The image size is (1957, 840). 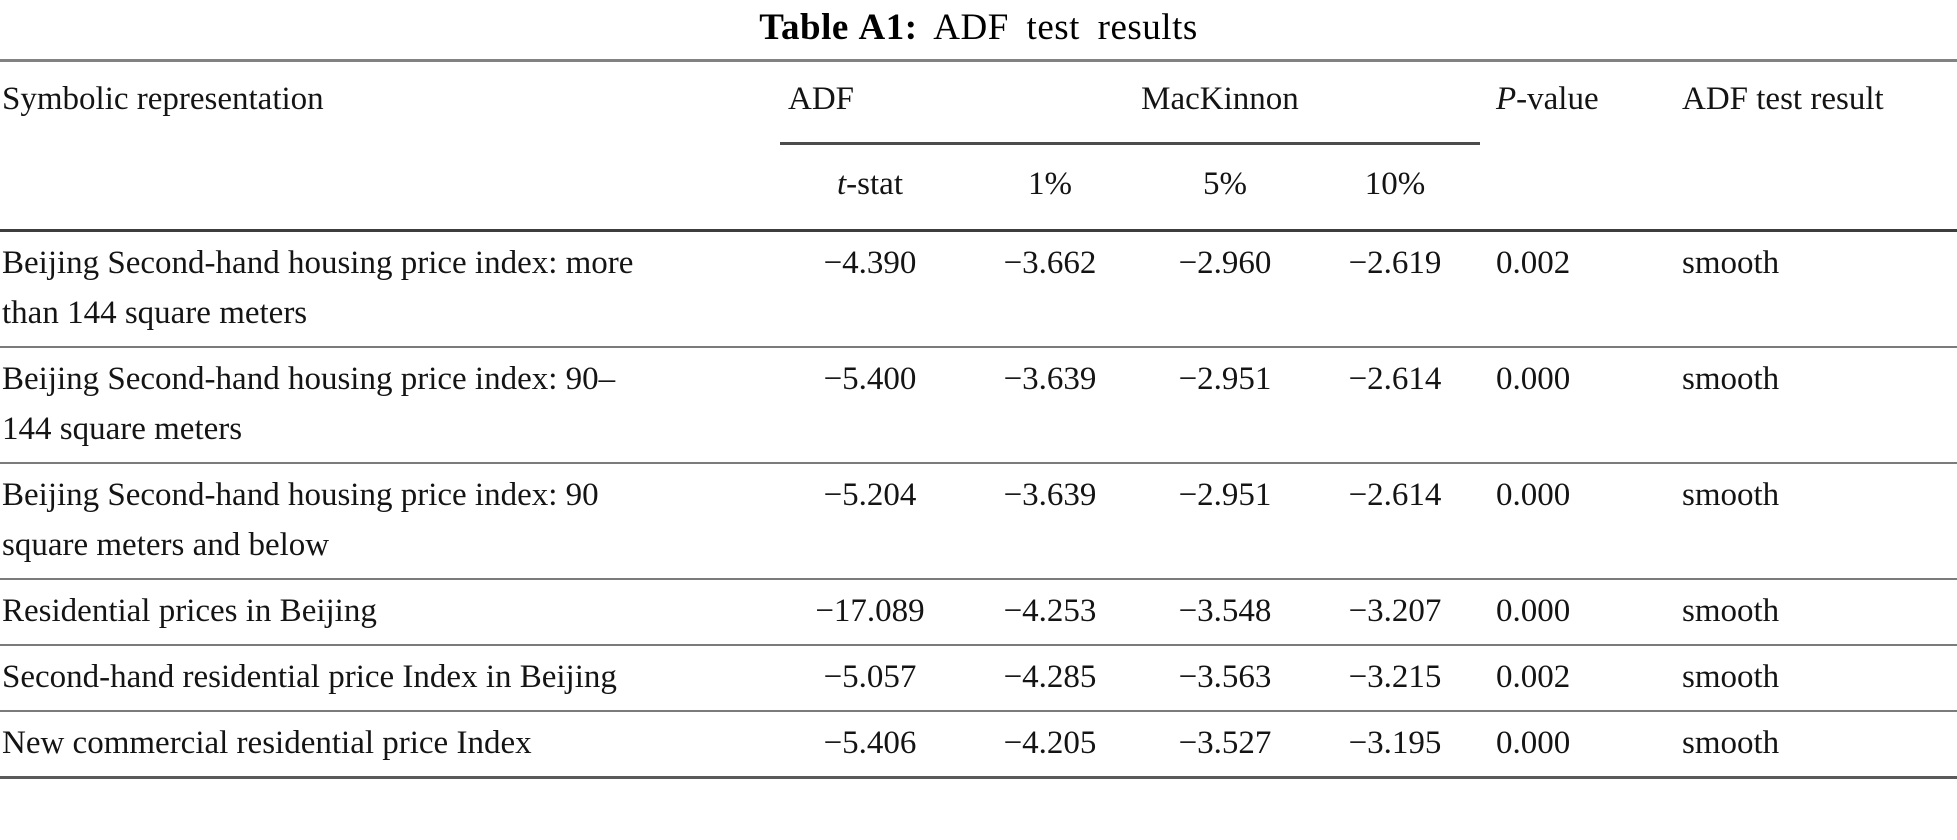 I want to click on col-header-5pct: 5%, so click(x=1225, y=187).